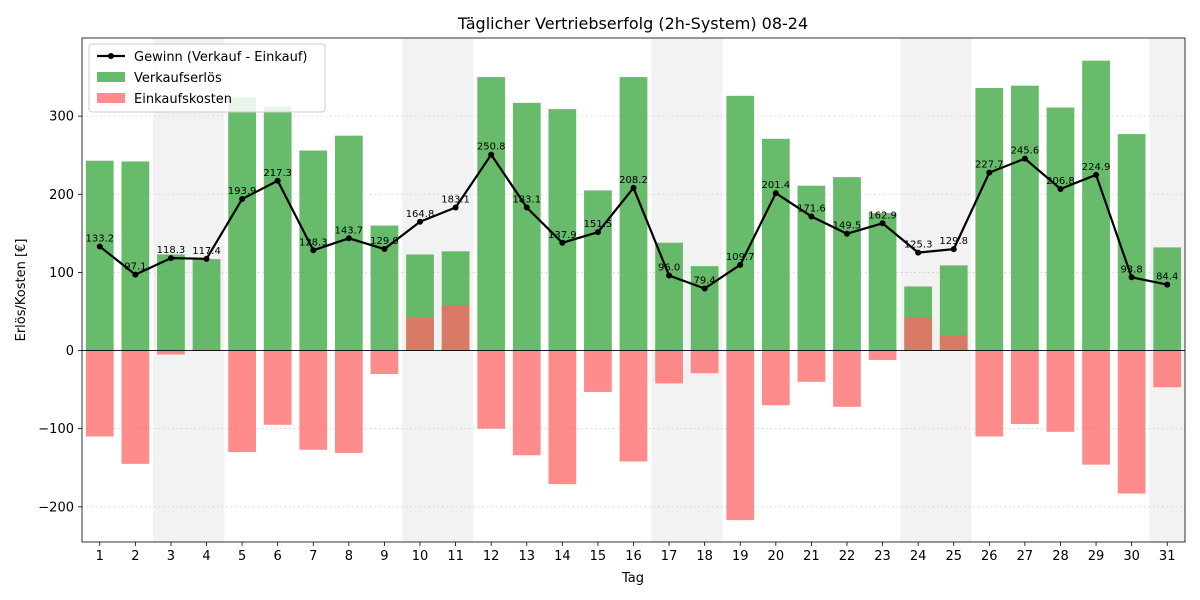  I want to click on profit-data-label: 128.3, so click(313, 242).